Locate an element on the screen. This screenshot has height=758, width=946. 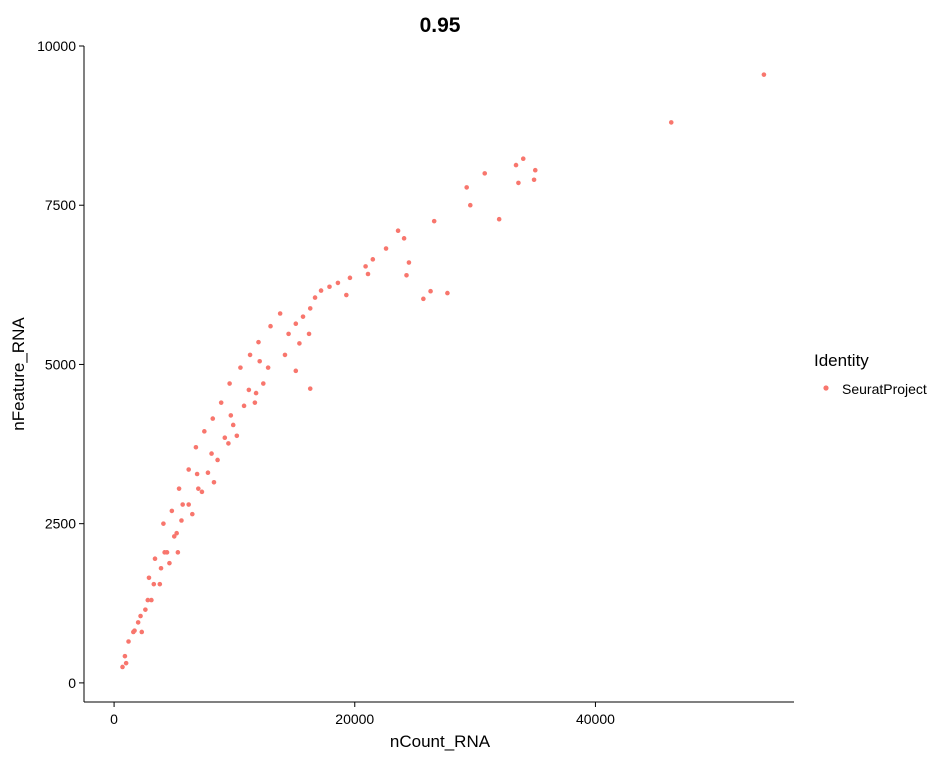
x-tick-label: 20000 is located at coordinates (354, 719).